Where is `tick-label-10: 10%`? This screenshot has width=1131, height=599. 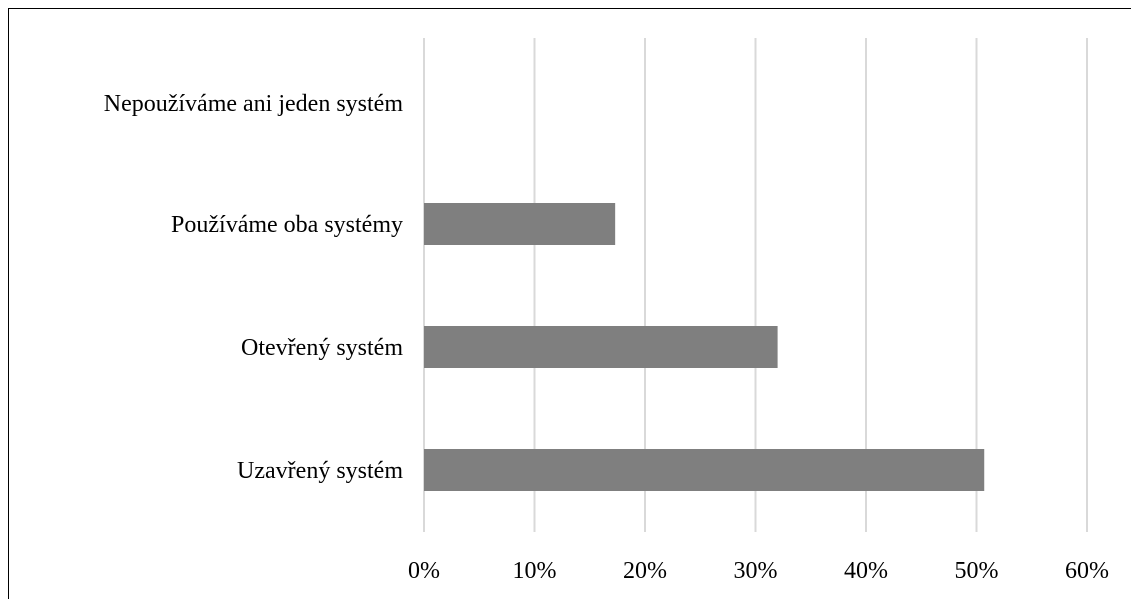
tick-label-10: 10% is located at coordinates (535, 571).